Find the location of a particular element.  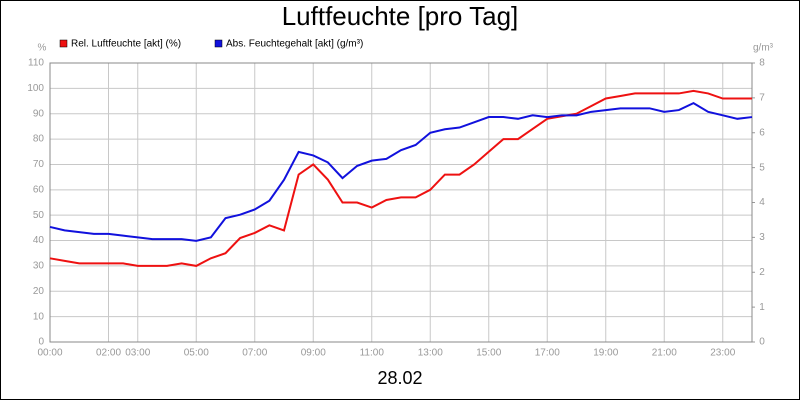

x-tick-label: 11:00 is located at coordinates (372, 353).